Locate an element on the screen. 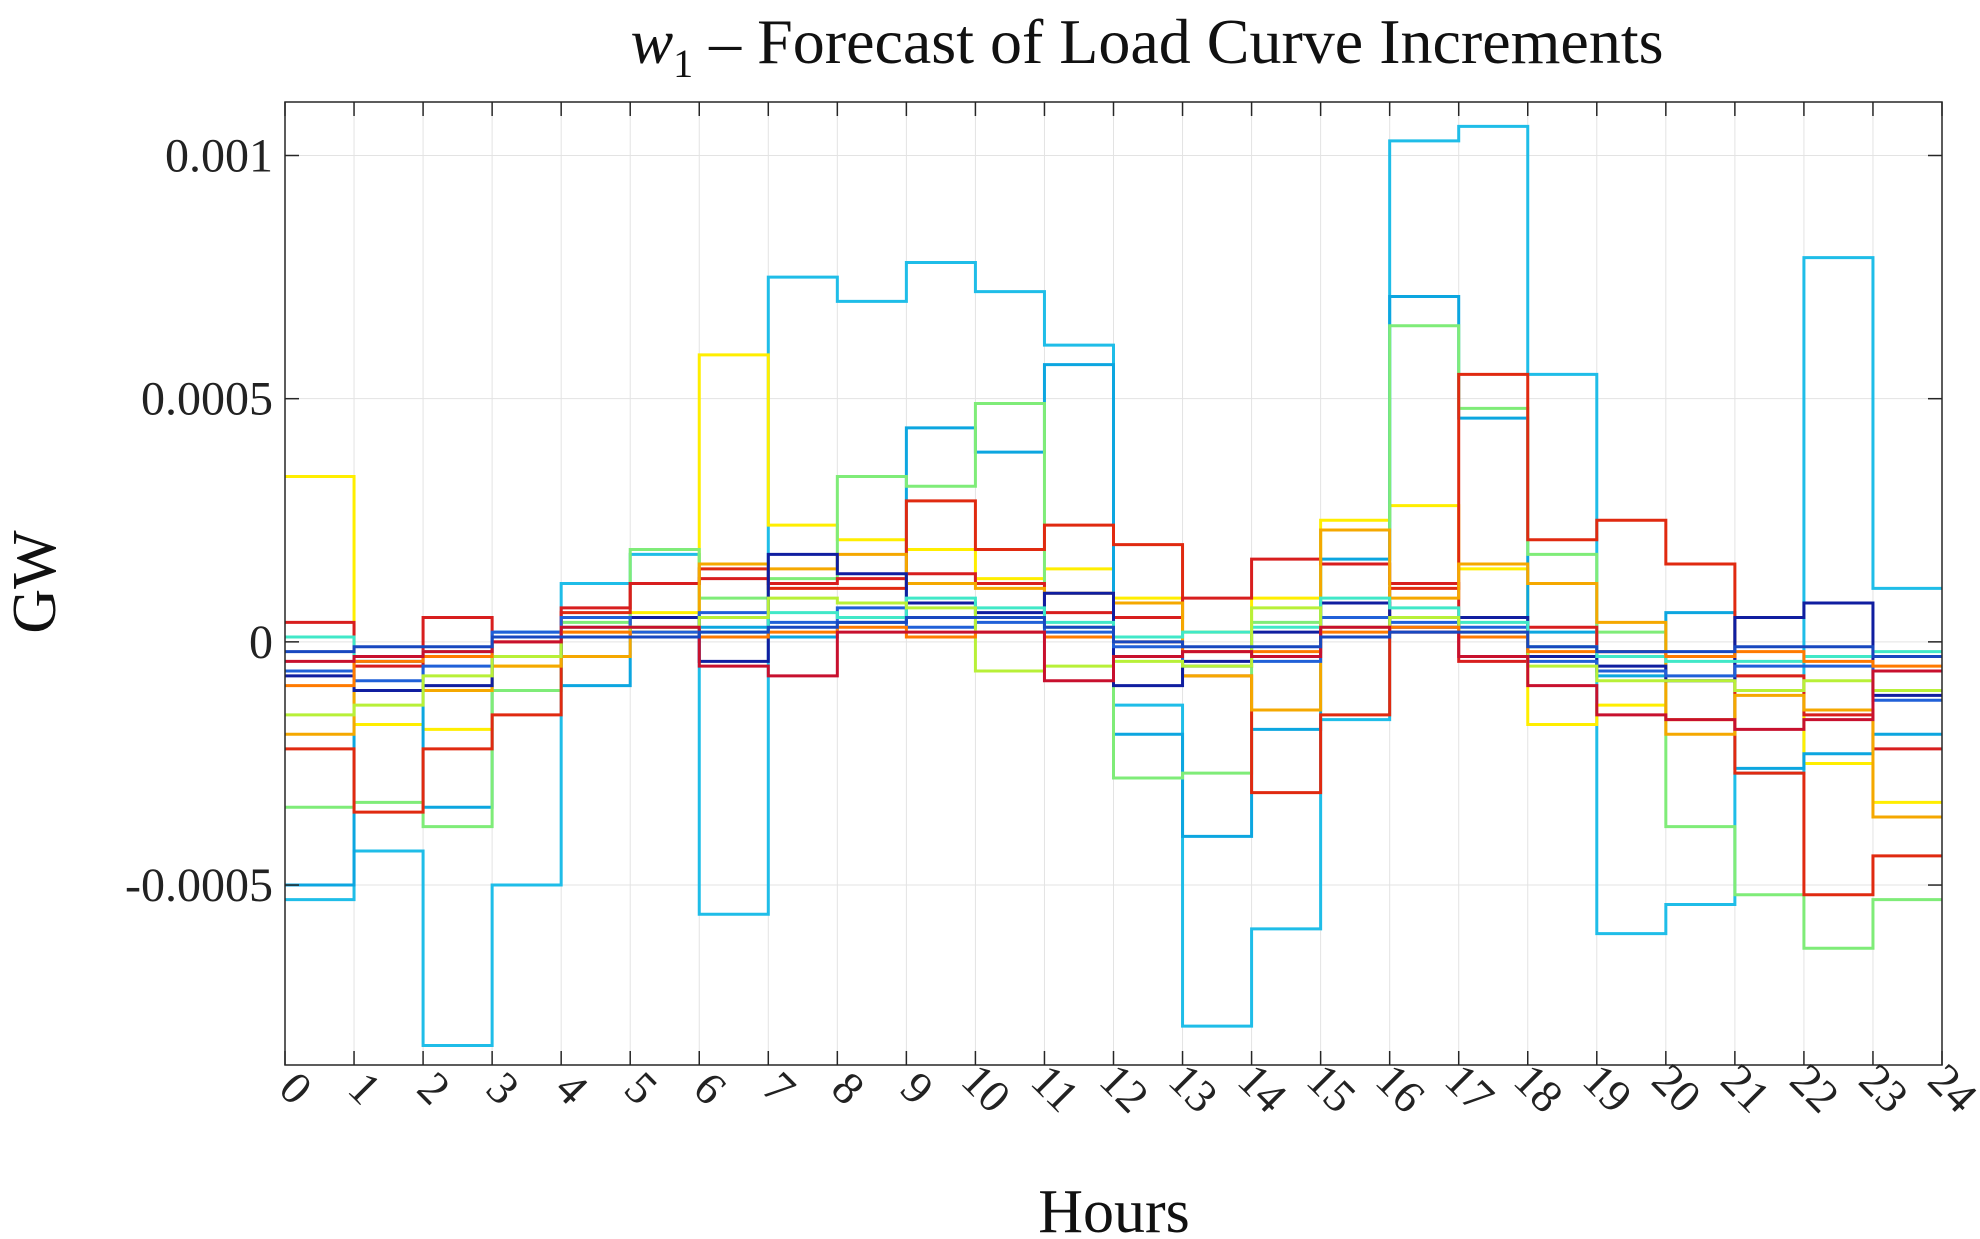  chart-title-rest: – Forecast of Load Curve Increments is located at coordinates (1178, 41).